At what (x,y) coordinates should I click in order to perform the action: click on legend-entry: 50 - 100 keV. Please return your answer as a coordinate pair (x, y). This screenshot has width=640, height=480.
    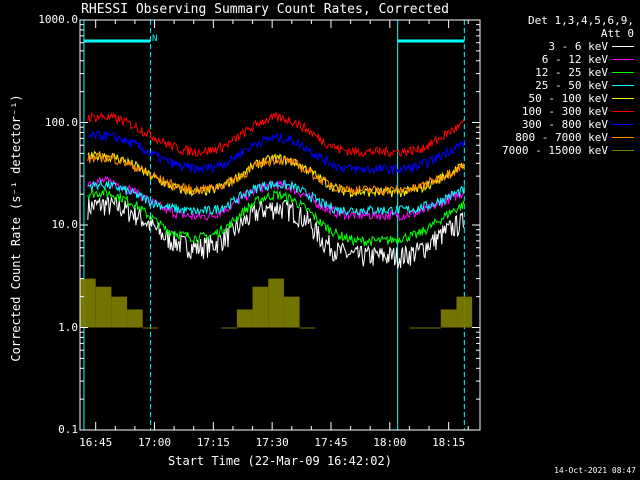
    Looking at the image, I should click on (559, 98).